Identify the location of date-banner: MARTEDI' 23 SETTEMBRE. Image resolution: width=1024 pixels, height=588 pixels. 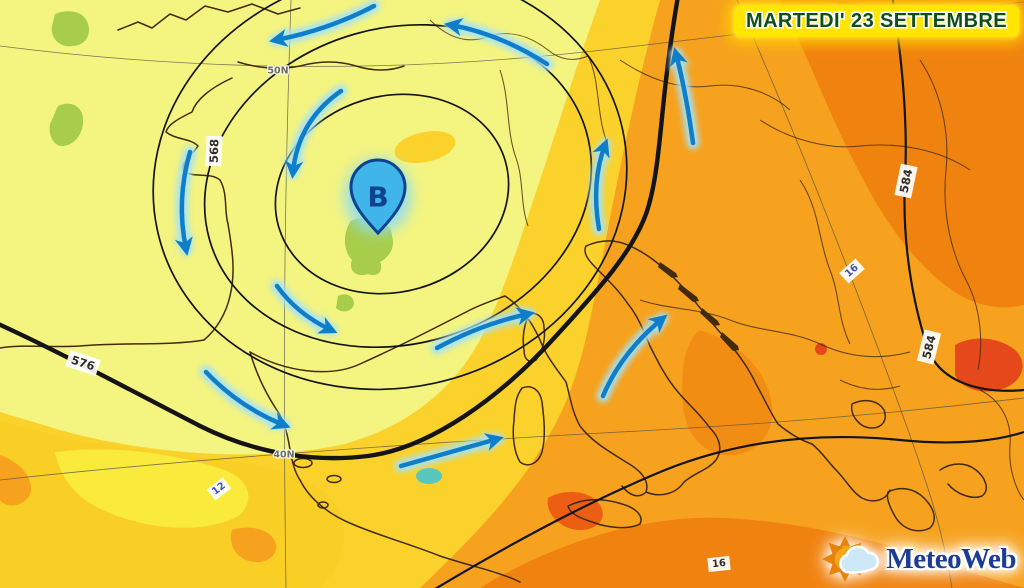
(876, 21).